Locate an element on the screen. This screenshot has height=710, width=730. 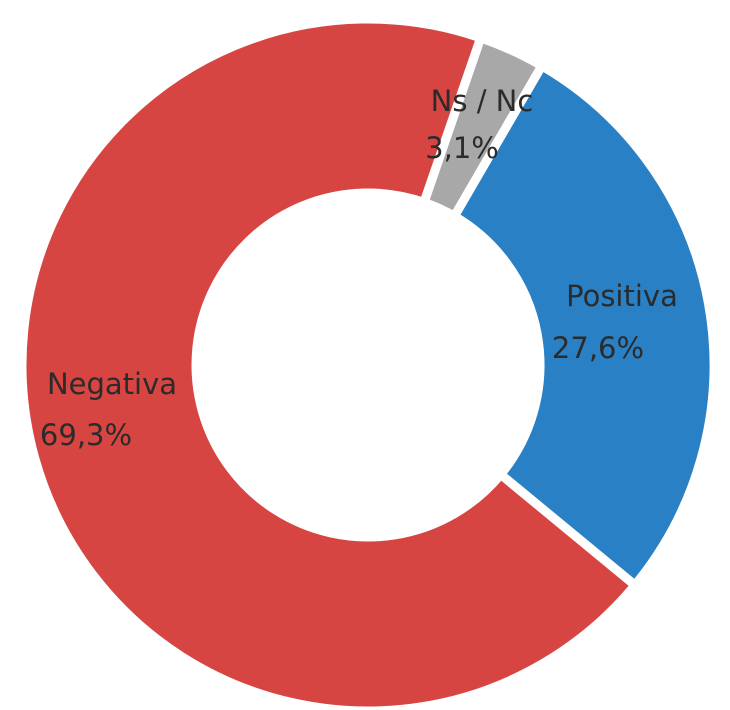
value-label: 69,3% is located at coordinates (86, 435).